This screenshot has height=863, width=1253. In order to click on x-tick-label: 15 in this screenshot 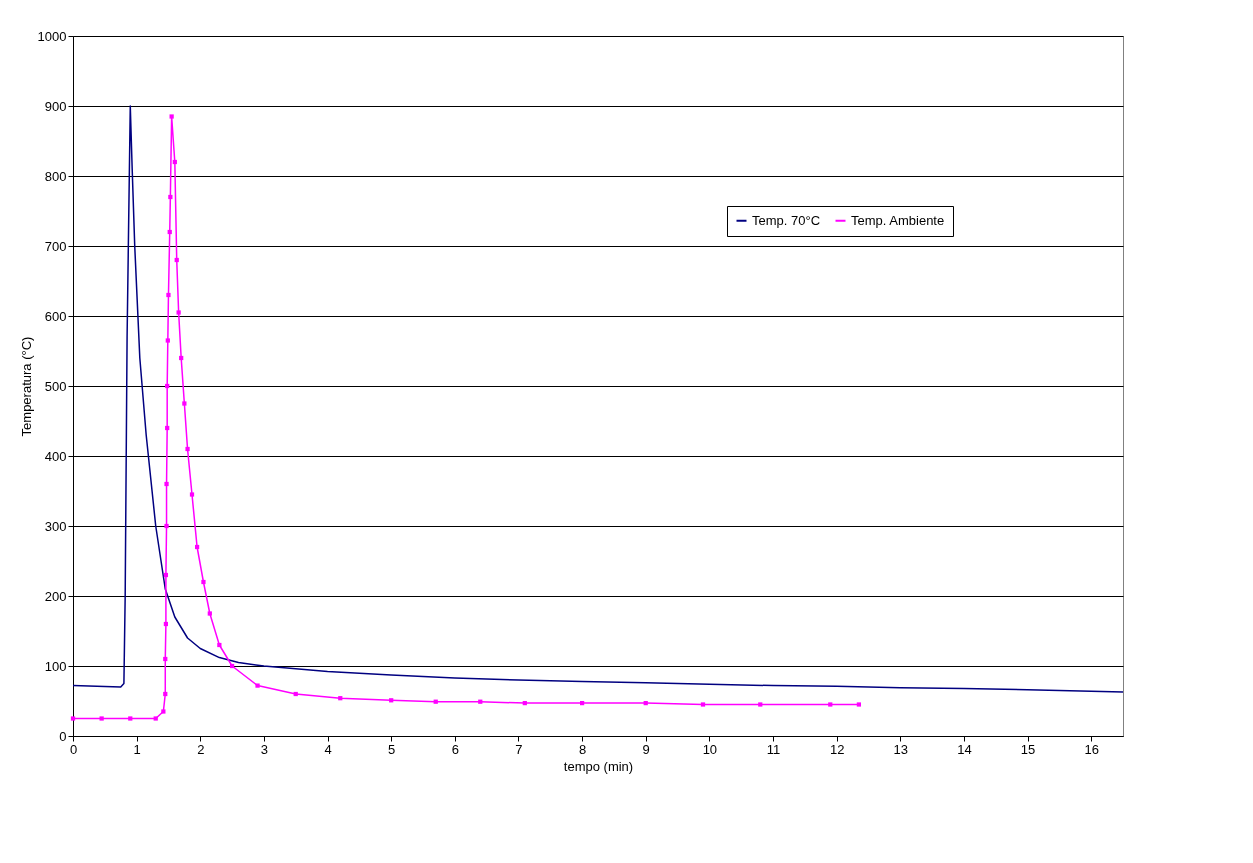, I will do `click(1028, 749)`.